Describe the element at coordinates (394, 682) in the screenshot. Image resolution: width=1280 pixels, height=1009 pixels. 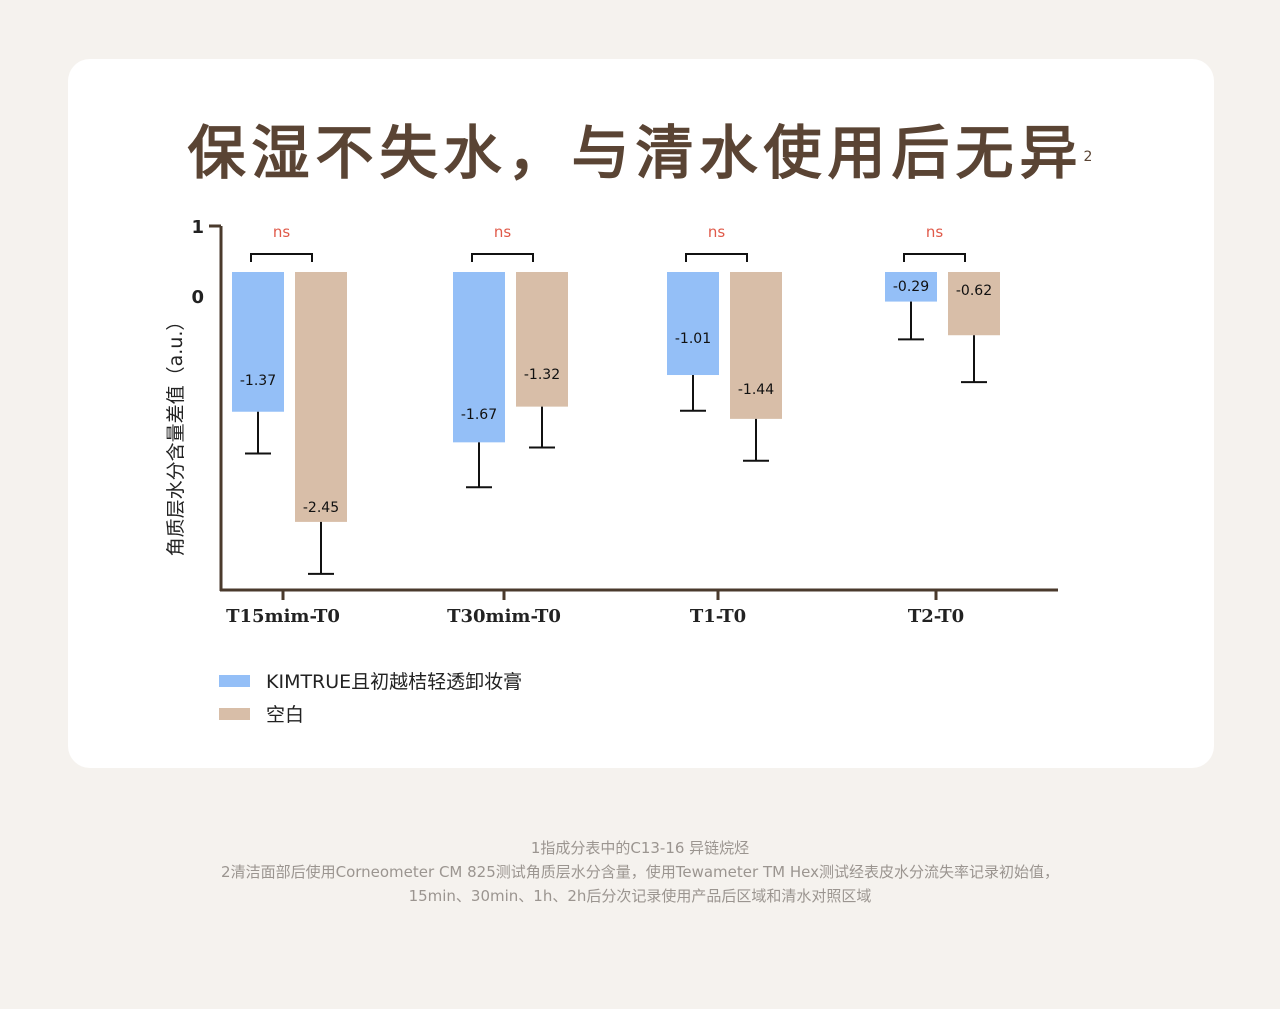
I see `legend-label-kimtrue: KIMTRUE且初越桔轻透卸妆膏` at that location.